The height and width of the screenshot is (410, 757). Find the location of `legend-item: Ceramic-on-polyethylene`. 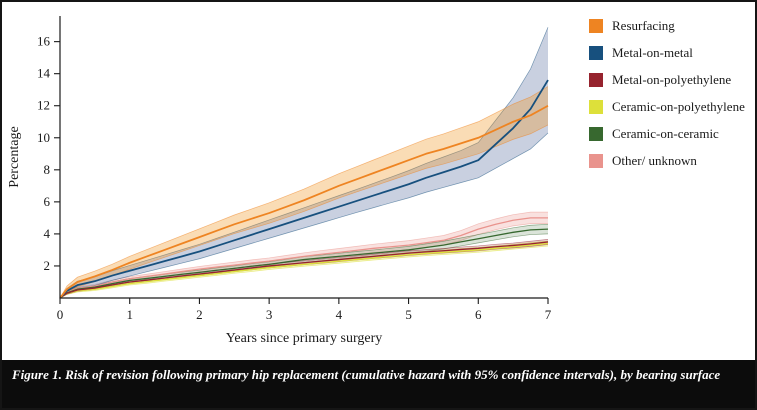

legend-item: Ceramic-on-polyethylene is located at coordinates (672, 107).